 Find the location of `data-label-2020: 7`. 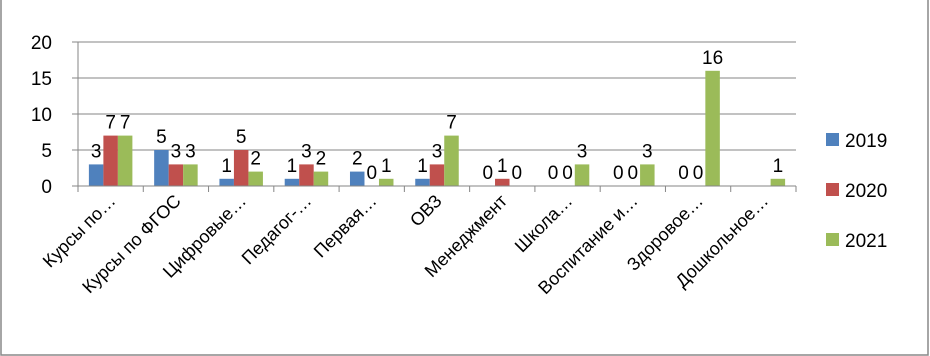

data-label-2020: 7 is located at coordinates (110, 123).